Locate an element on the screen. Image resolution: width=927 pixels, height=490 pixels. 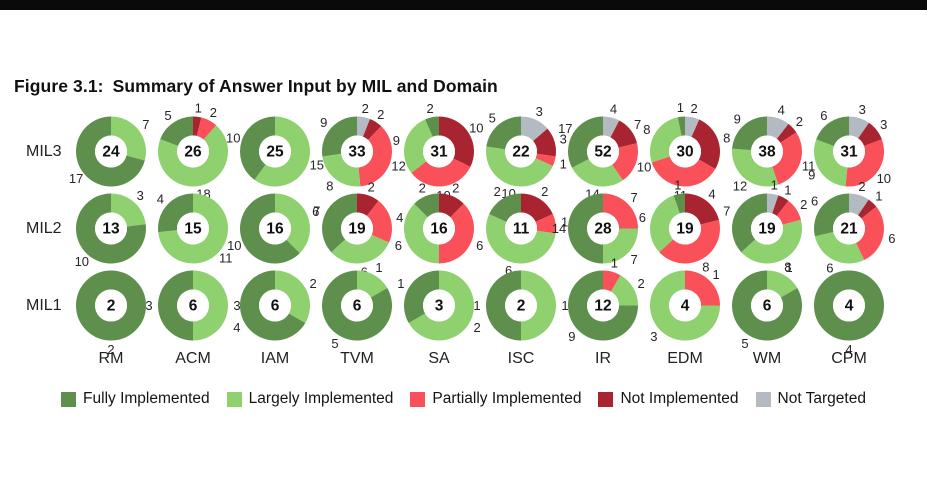
column-label-iam: IAM is located at coordinates (275, 358).